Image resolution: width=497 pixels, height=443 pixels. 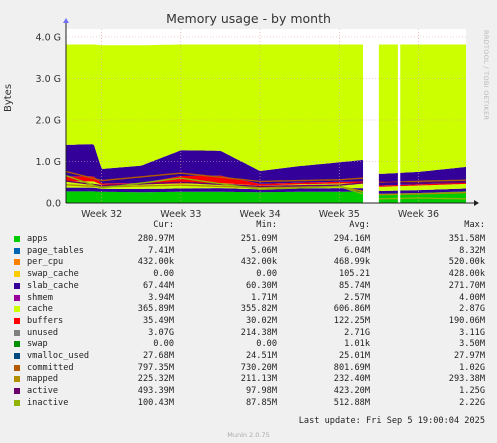 I want to click on x-tick-label: Week 36, so click(x=418, y=214).